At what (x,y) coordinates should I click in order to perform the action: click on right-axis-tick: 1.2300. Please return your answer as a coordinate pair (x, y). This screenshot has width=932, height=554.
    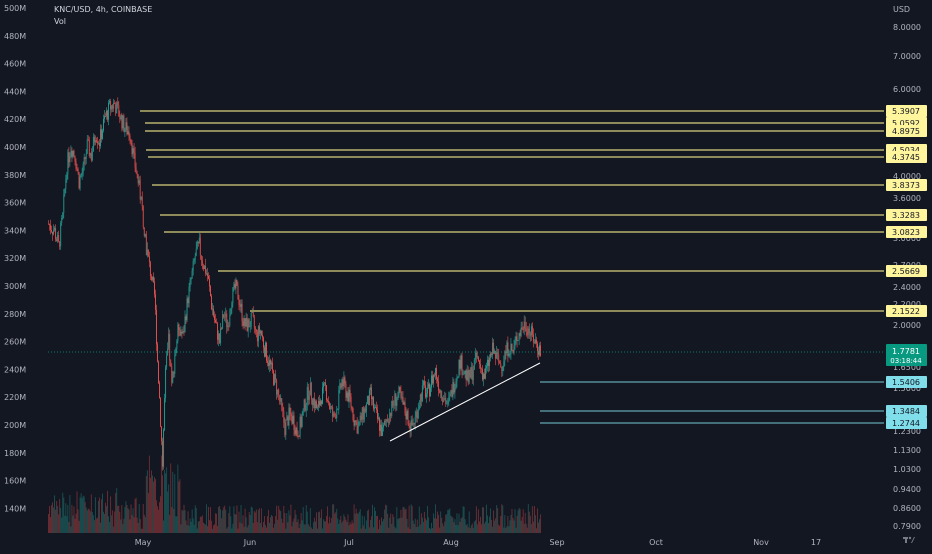
    Looking at the image, I should click on (907, 431).